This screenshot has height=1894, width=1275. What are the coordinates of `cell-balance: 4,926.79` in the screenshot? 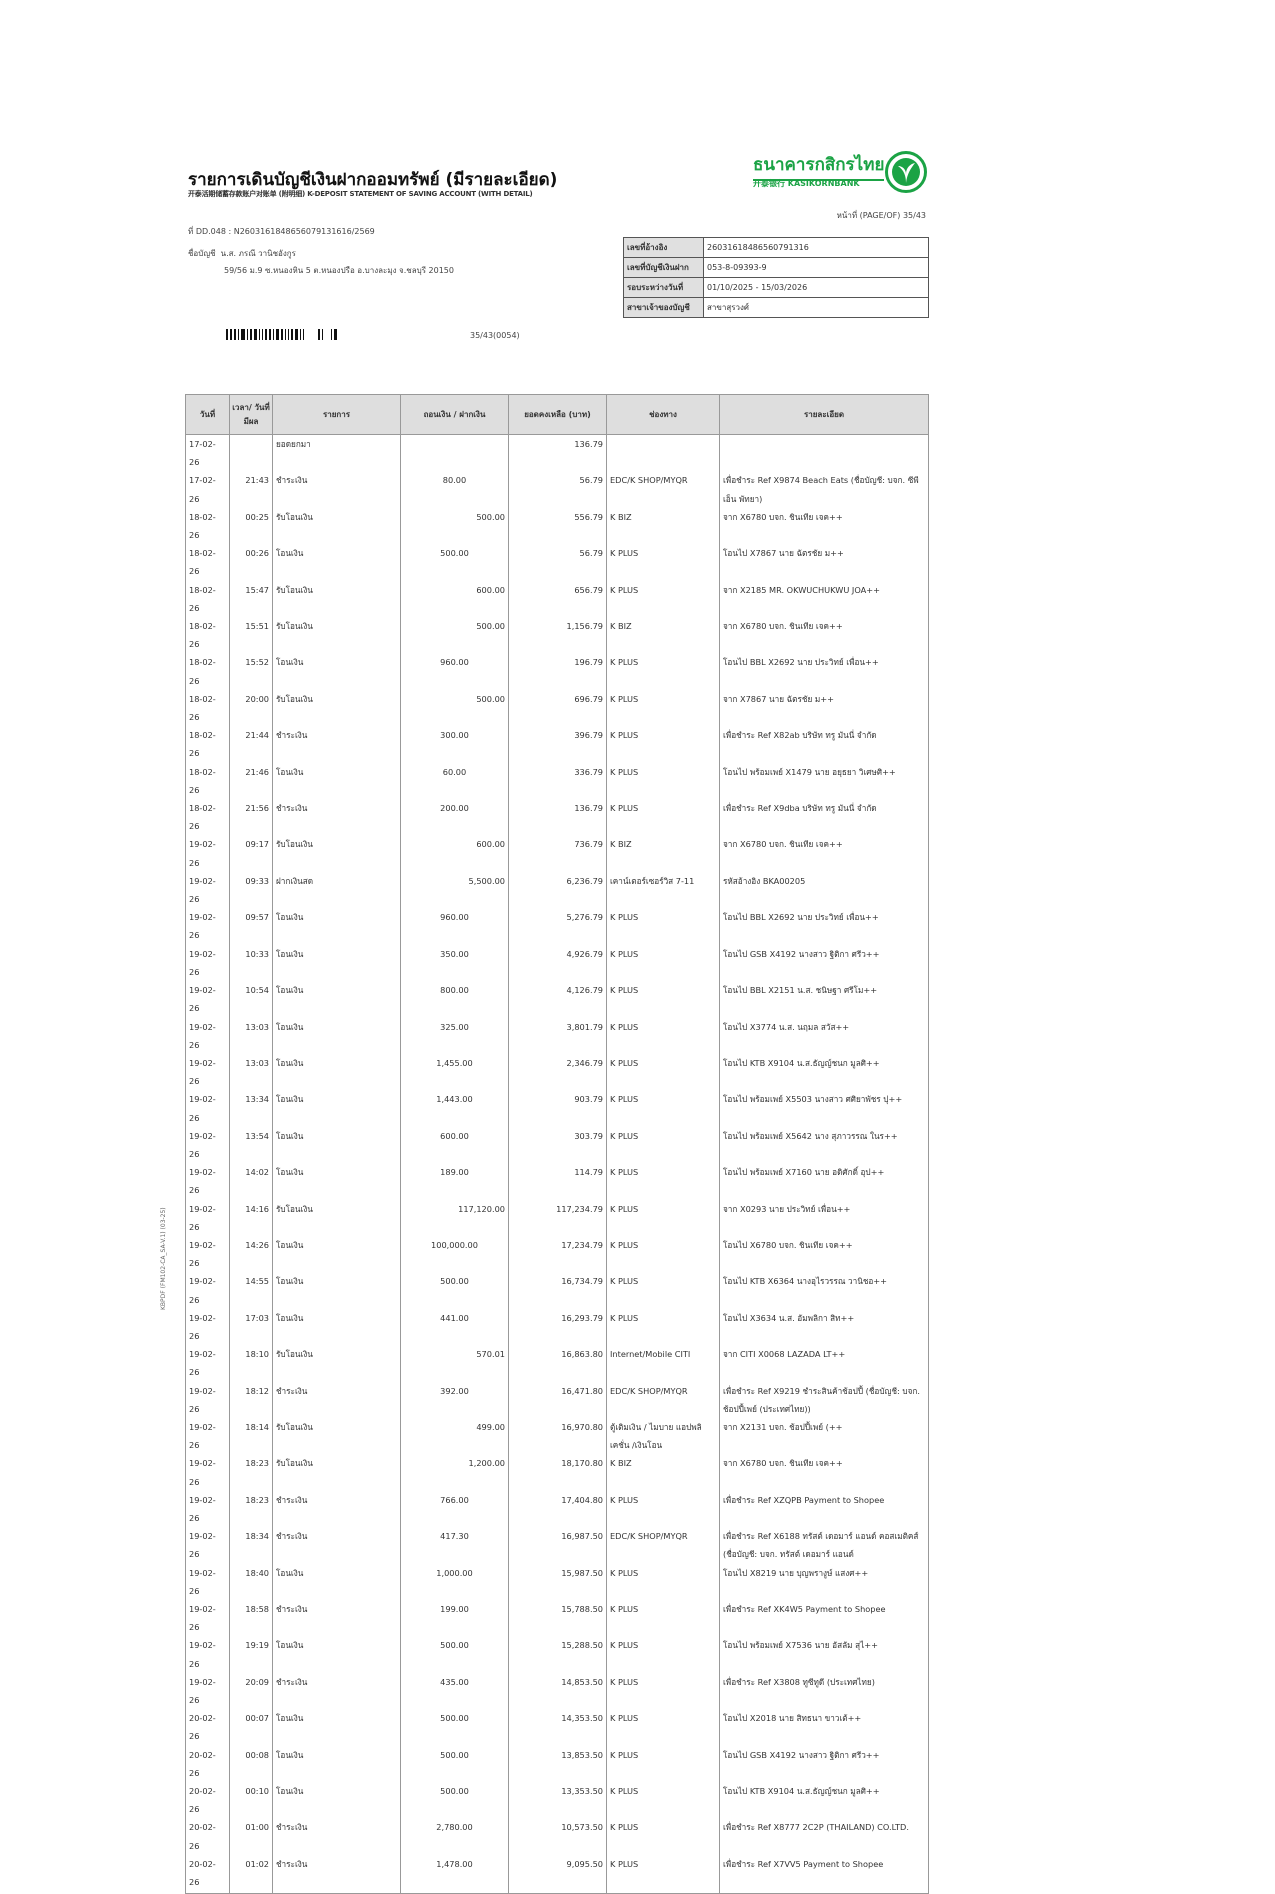 It's located at (557, 963).